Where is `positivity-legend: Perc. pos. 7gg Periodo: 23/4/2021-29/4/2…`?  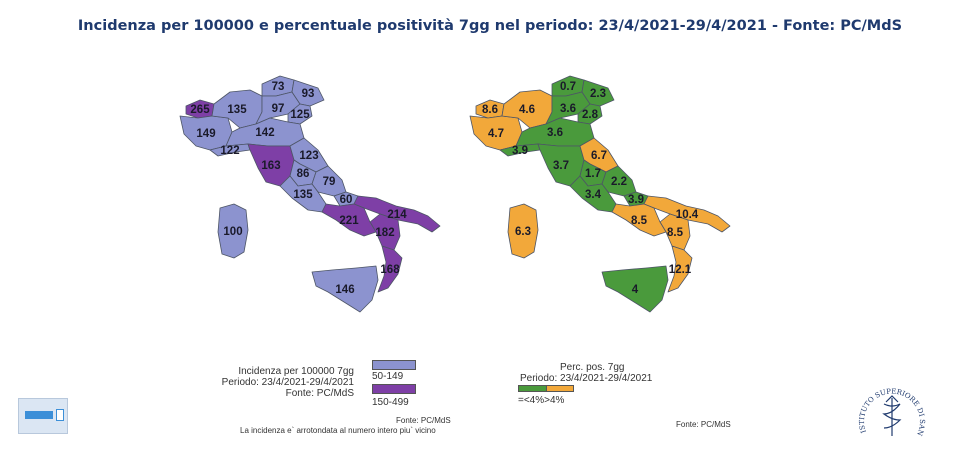 positivity-legend: Perc. pos. 7gg Periodo: 23/4/2021-29/4/2… is located at coordinates (586, 373).